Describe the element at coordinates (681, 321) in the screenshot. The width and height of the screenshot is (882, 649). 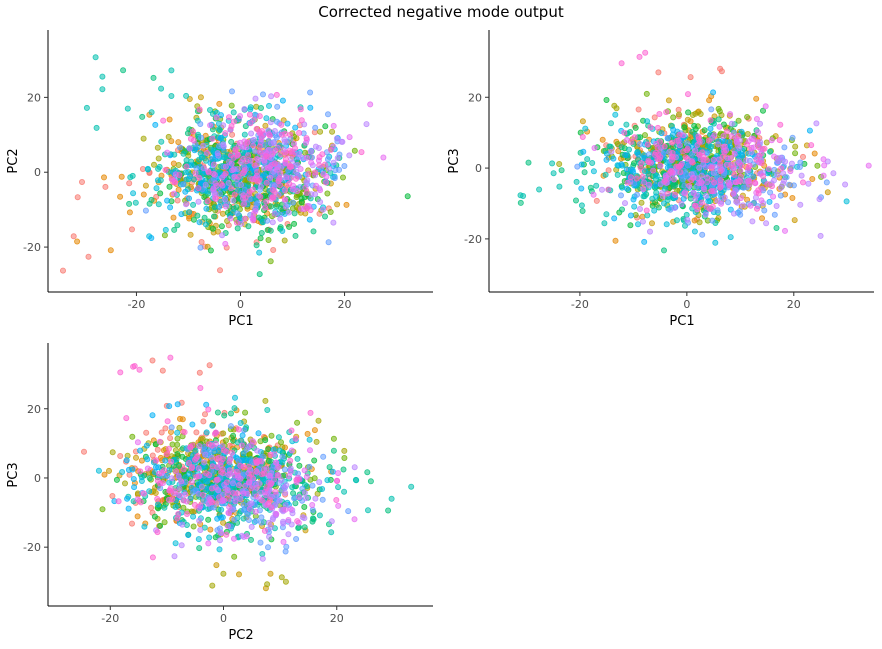
I see `x-axis-title: PC1` at that location.